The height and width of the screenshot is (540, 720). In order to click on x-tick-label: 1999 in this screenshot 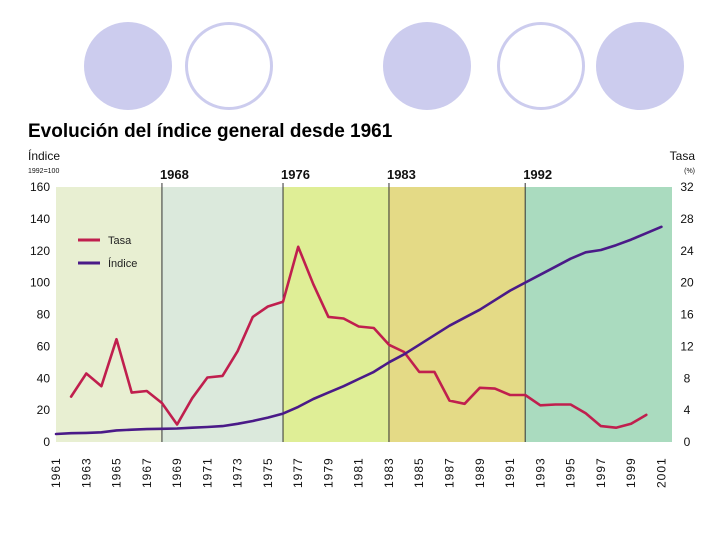, I will do `click(631, 472)`.